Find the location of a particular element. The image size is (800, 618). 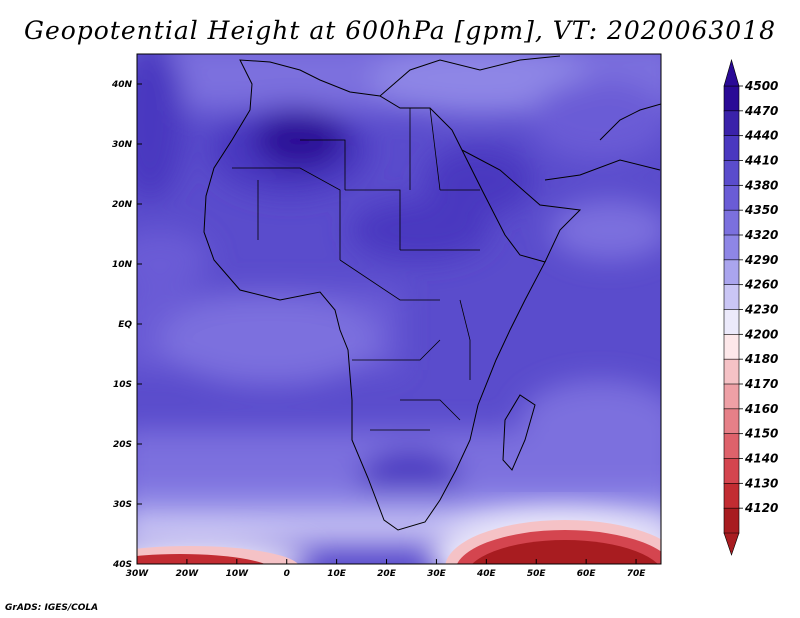

latitude-labels: 40N 30N 20N 10N EQ 10S 20S 30S 40S is located at coordinates (126, 325).